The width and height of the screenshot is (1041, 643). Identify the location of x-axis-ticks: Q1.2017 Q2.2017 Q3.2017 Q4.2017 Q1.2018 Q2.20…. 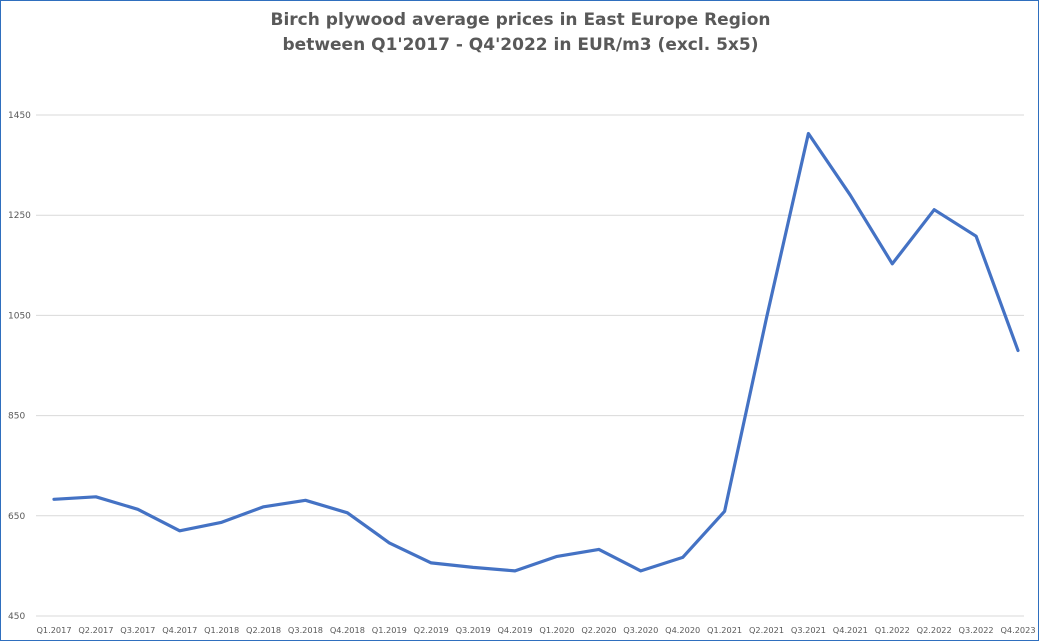
(535, 630).